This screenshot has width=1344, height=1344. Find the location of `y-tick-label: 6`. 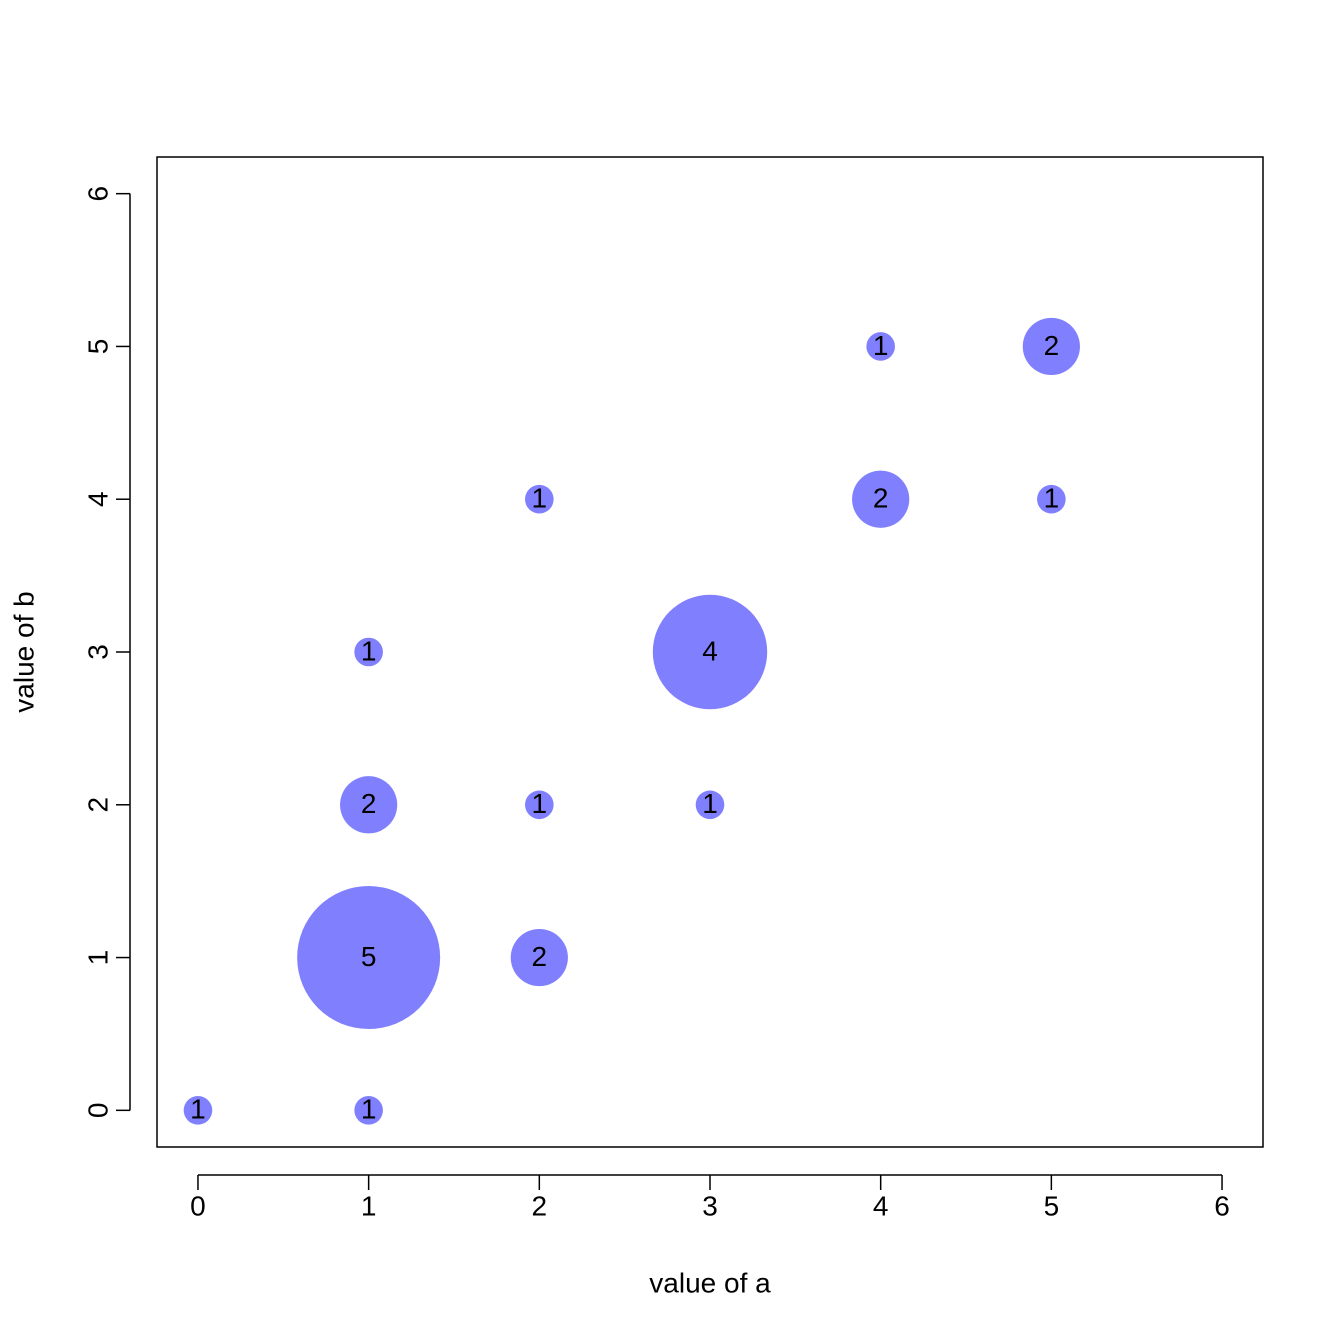

y-tick-label: 6 is located at coordinates (97, 194).